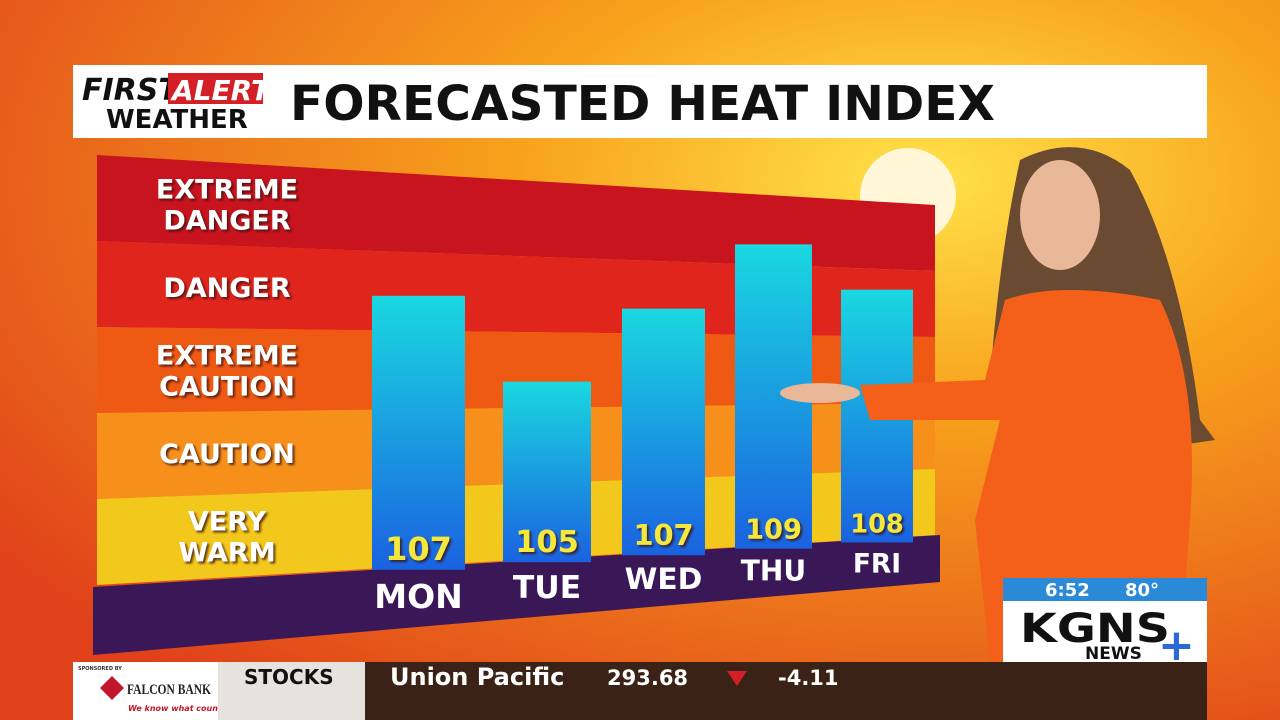 The image size is (1280, 720). Describe the element at coordinates (546, 542) in the screenshot. I see `value-label: 105` at that location.